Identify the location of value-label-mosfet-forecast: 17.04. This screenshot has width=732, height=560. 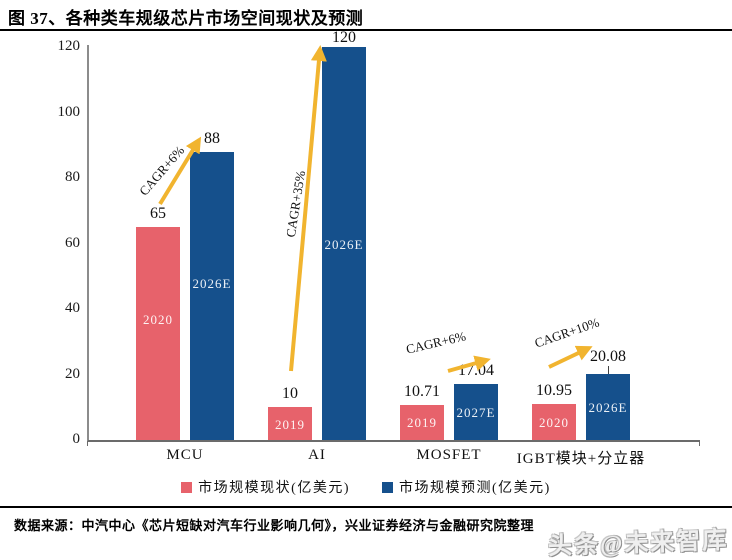
(476, 371).